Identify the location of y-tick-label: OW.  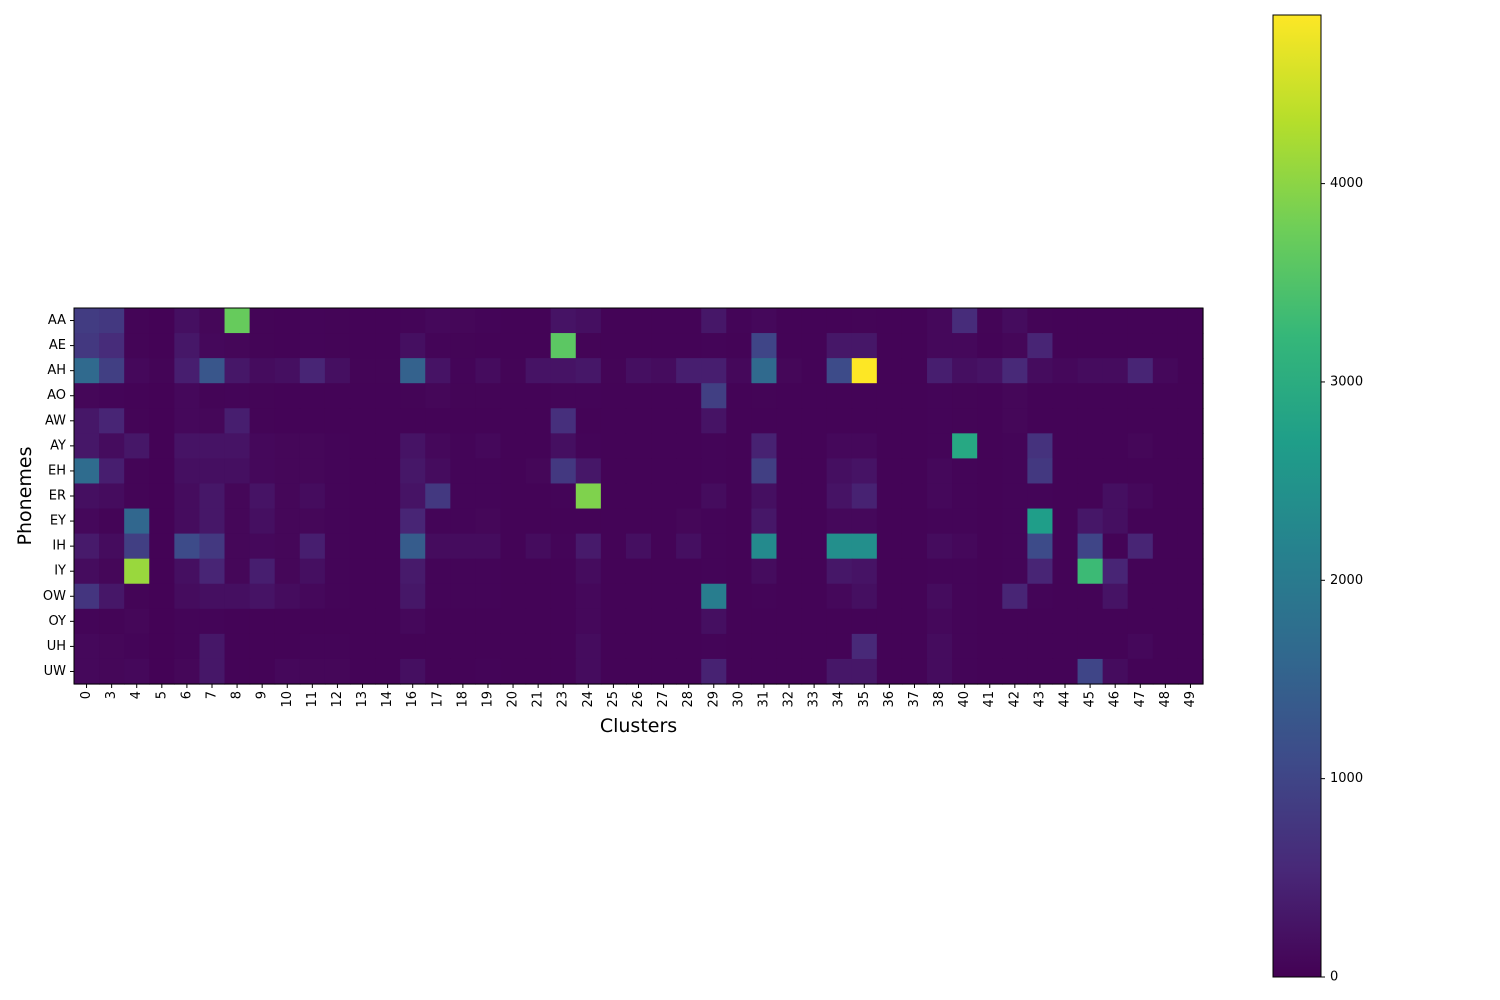
(54, 596).